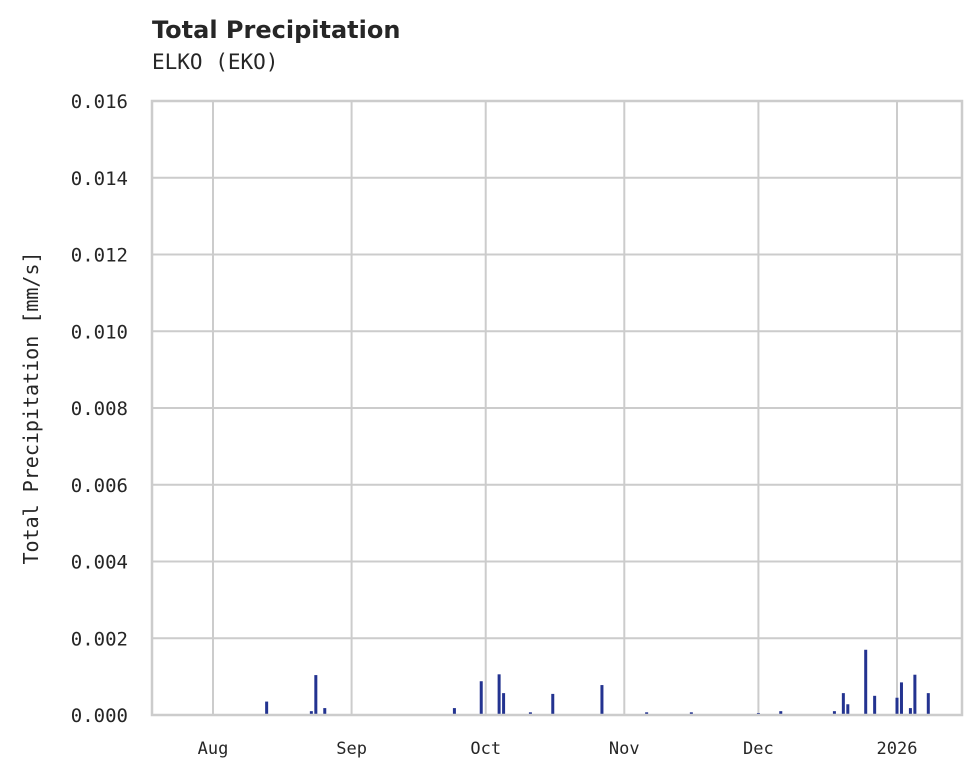 The width and height of the screenshot is (980, 780). What do you see at coordinates (597, 682) in the screenshot?
I see `data-bars` at bounding box center [597, 682].